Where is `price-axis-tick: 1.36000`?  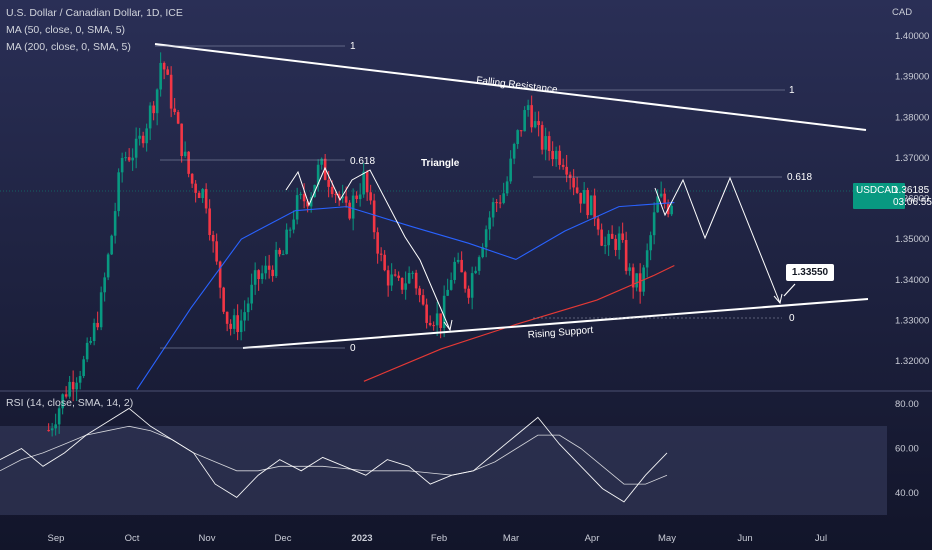
price-axis-tick: 1.36000 is located at coordinates (912, 199).